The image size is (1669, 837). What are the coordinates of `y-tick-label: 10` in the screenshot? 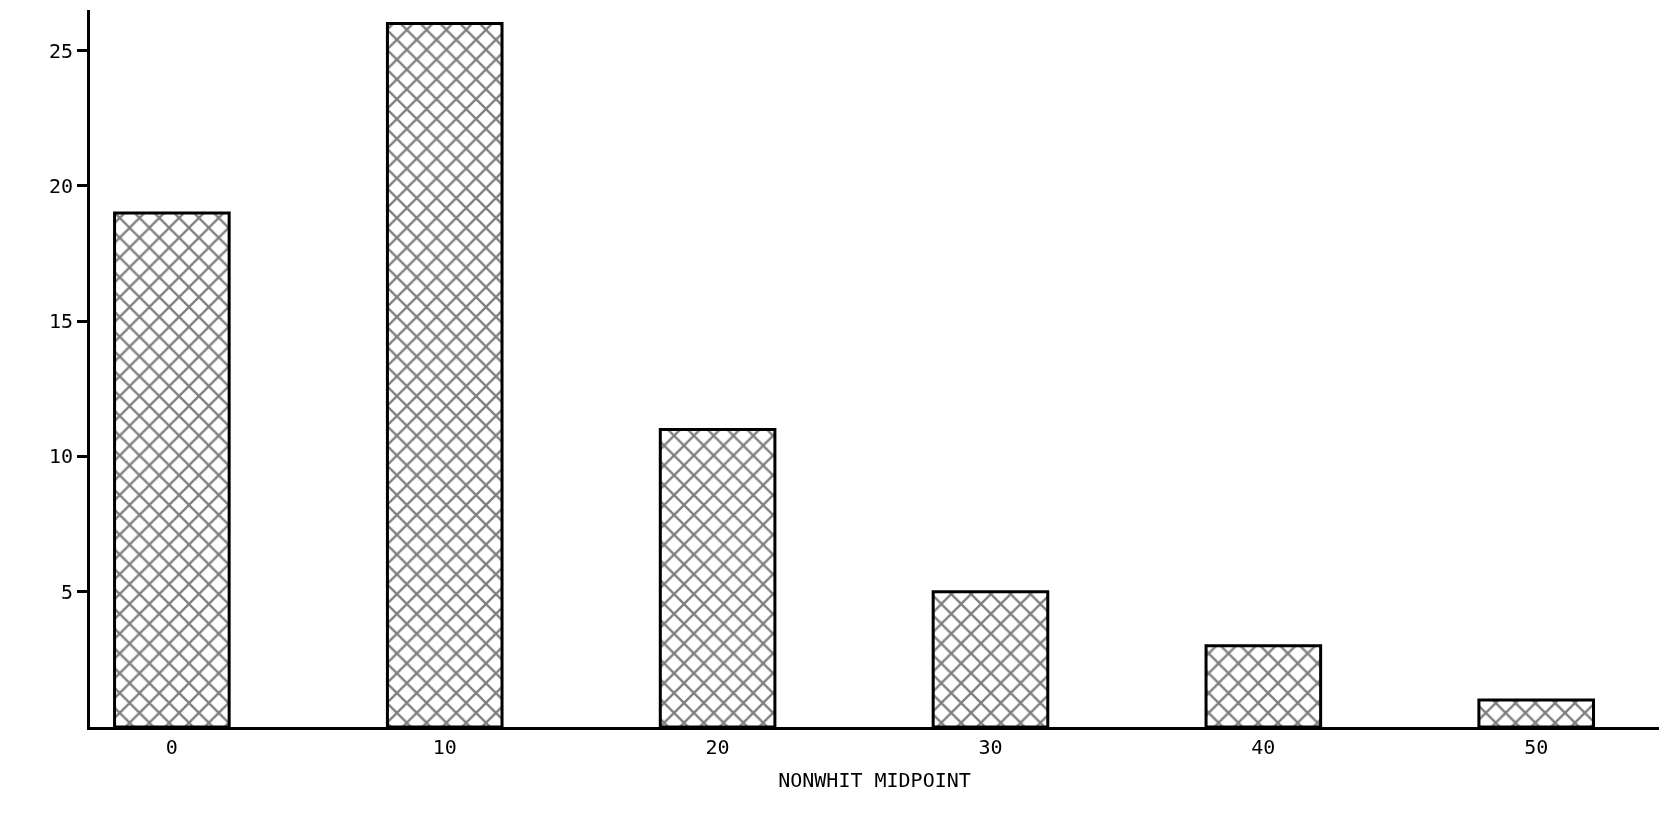 It's located at (60, 456).